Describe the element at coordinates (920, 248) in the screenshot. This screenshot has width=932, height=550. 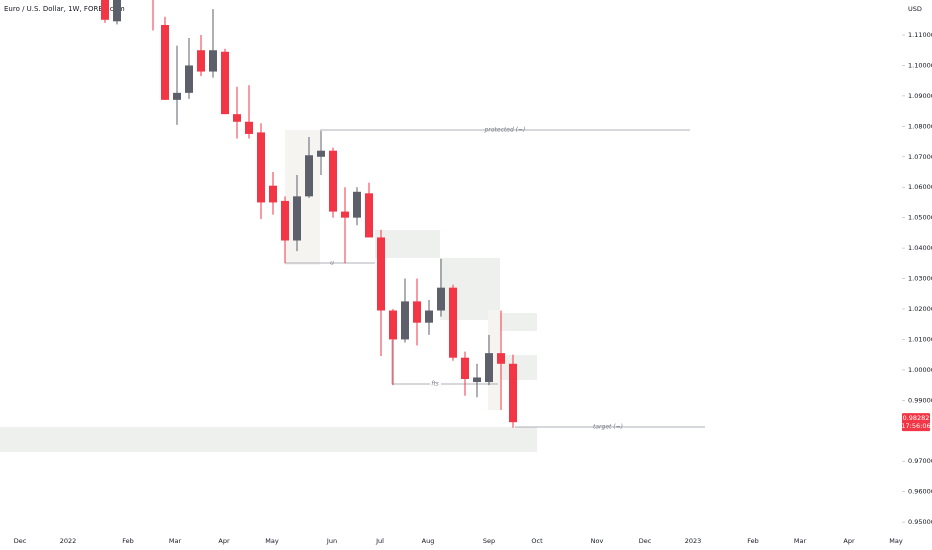
I see `y-tick-label: 1.04000` at that location.